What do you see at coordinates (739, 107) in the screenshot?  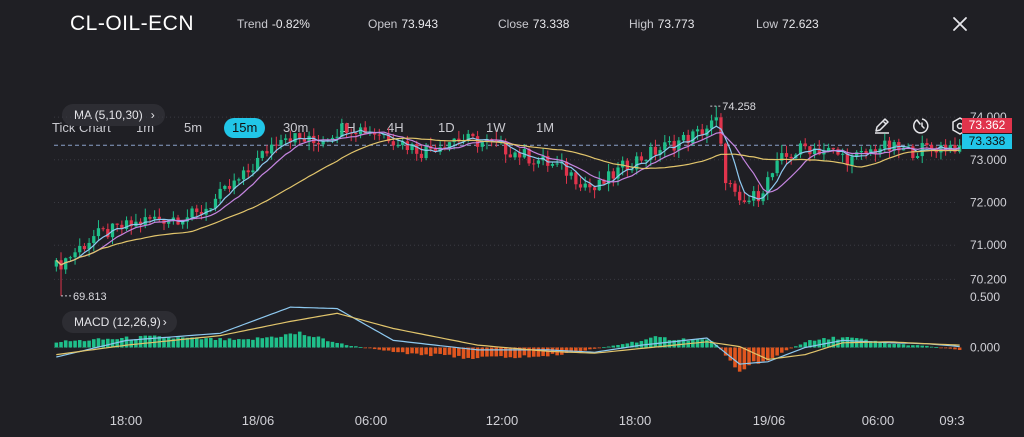 I see `high-annotation: 74.258` at bounding box center [739, 107].